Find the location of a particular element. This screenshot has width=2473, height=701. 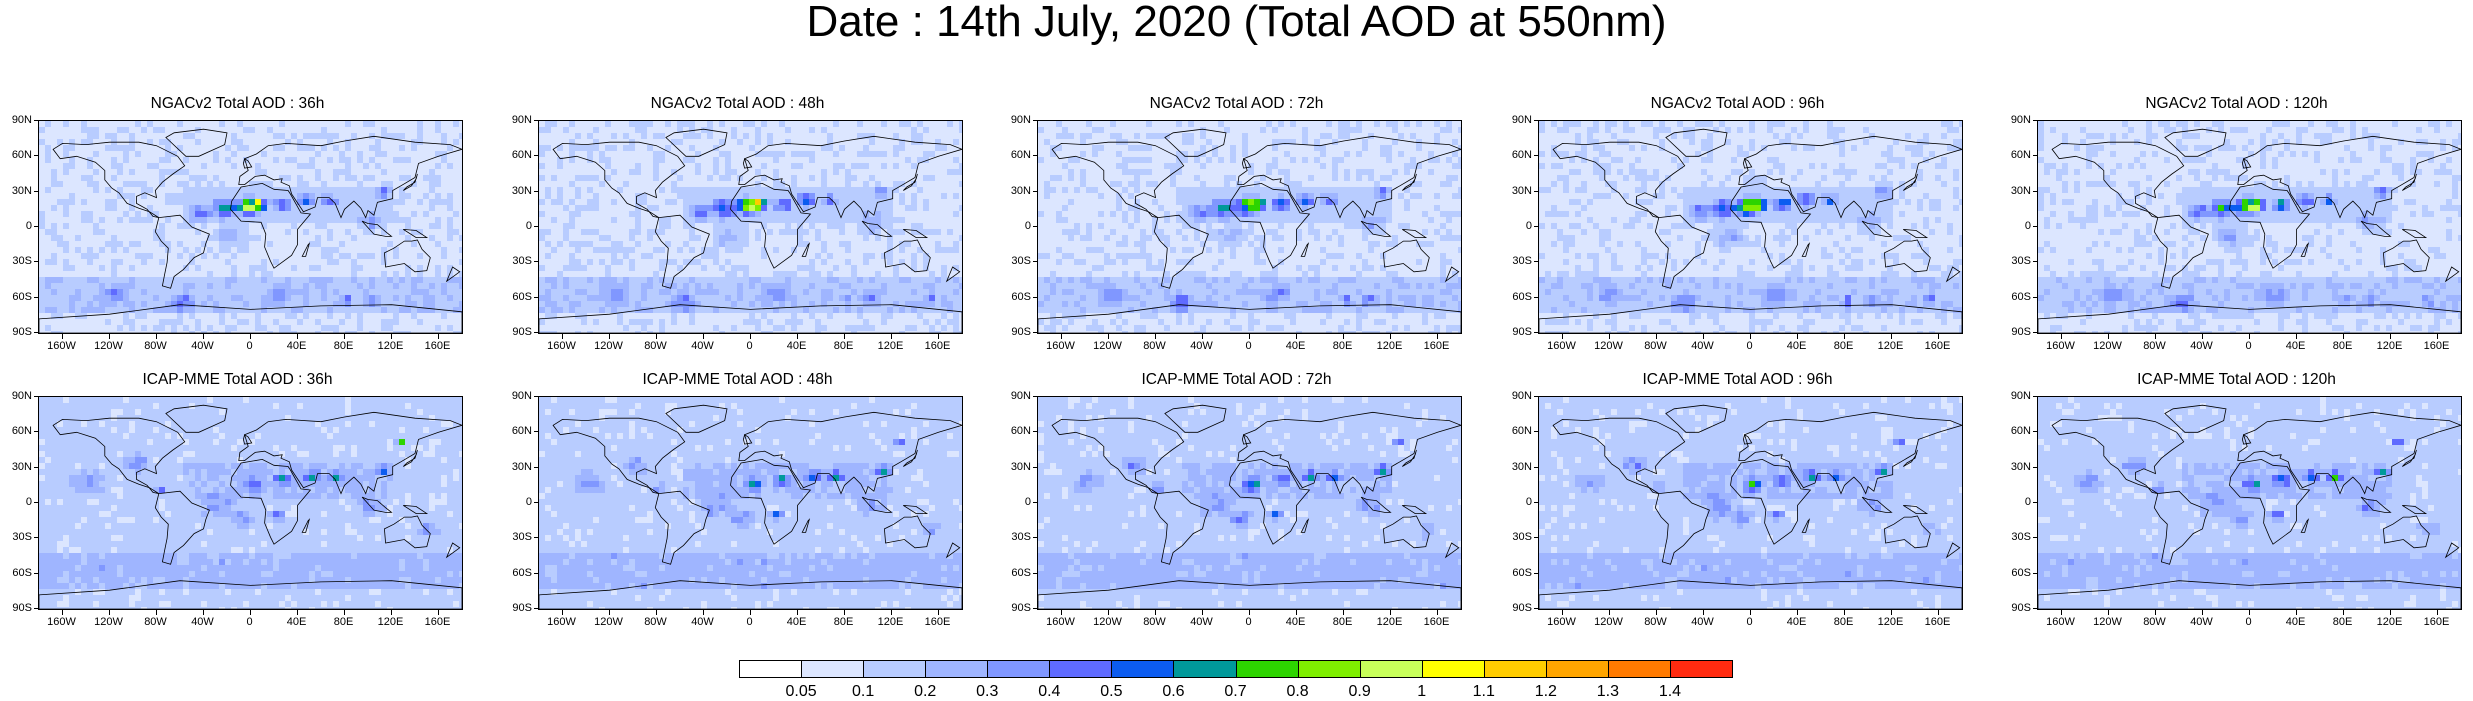

colorbar-label: 1.1 is located at coordinates (1484, 692).